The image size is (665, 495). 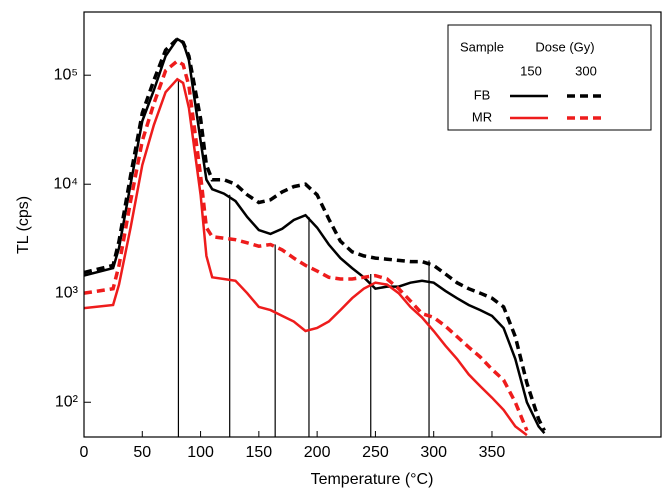 What do you see at coordinates (67, 292) in the screenshot?
I see `y-tick-label: 10³` at bounding box center [67, 292].